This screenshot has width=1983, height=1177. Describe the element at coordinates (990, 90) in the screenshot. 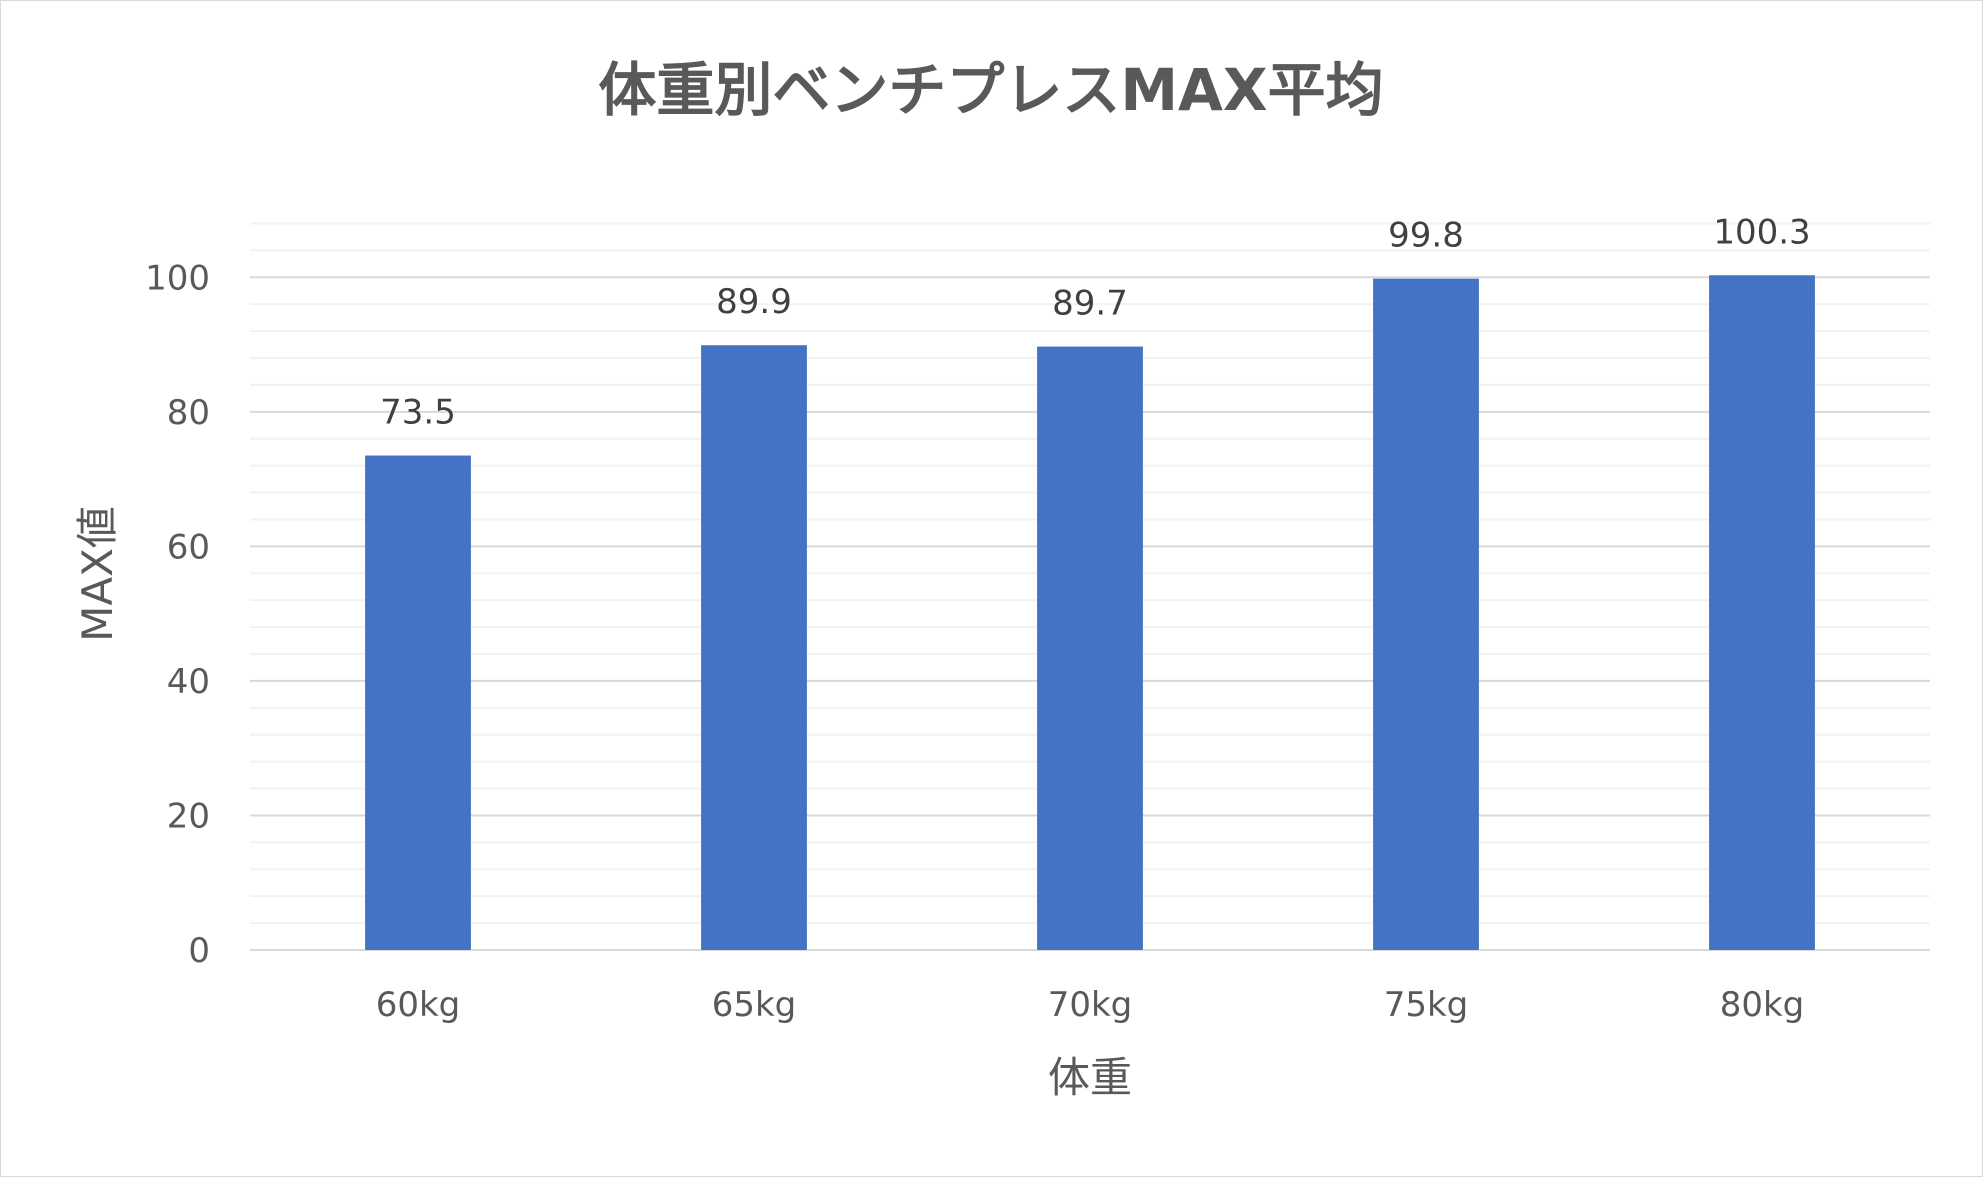

I see `chart-title: 体重別ベンチプレスMAX平均` at that location.